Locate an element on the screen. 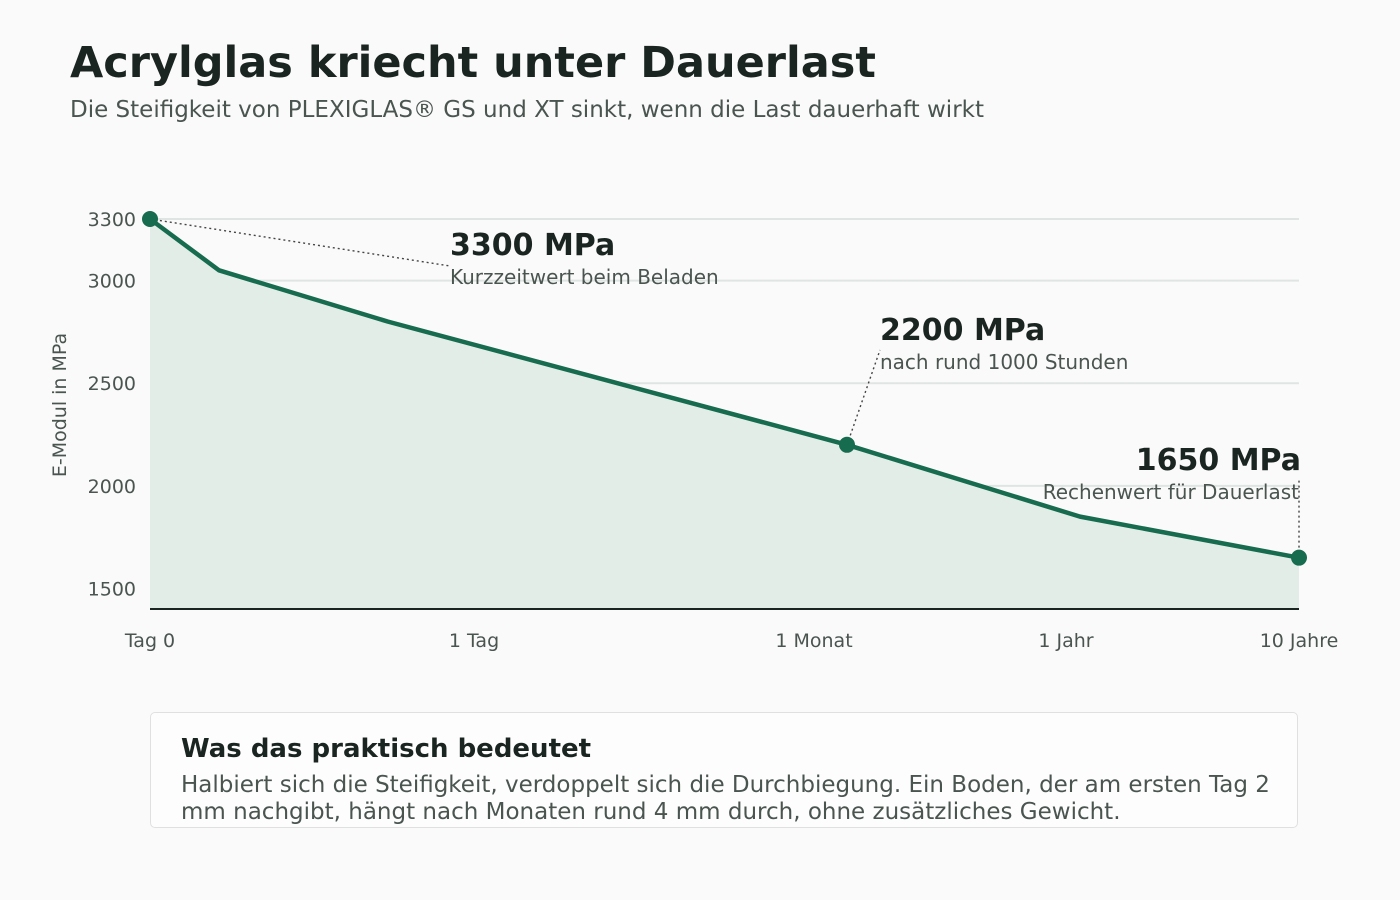 The image size is (1400, 900). y-tick-label: 3300 is located at coordinates (112, 220).